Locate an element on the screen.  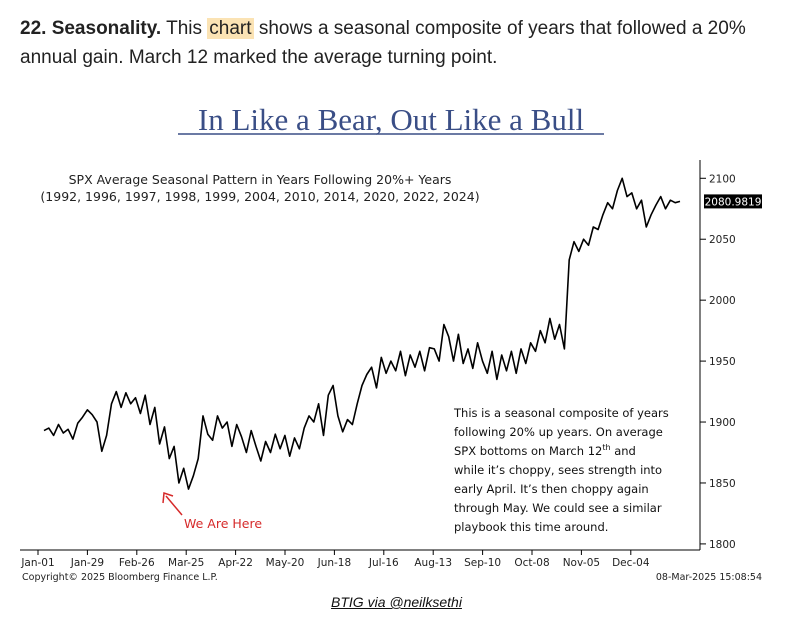
annotation-line-3-end: and is located at coordinates (623, 451).